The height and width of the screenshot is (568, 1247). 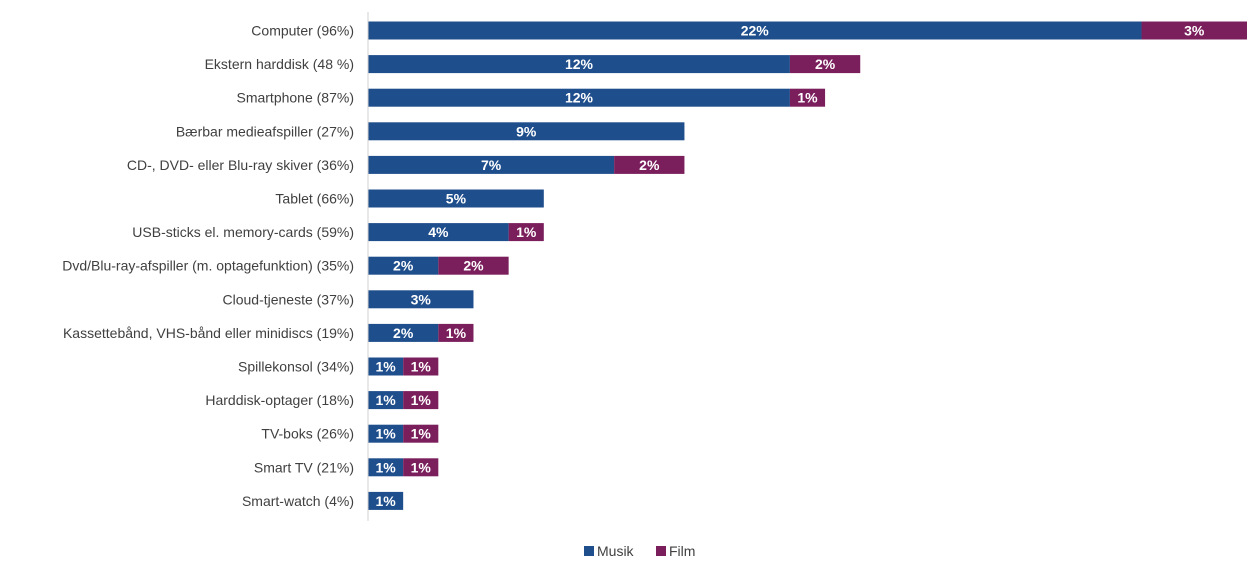 What do you see at coordinates (240, 165) in the screenshot?
I see `category-label: CD-, DVD- eller Blu-ray skiver (36%)` at bounding box center [240, 165].